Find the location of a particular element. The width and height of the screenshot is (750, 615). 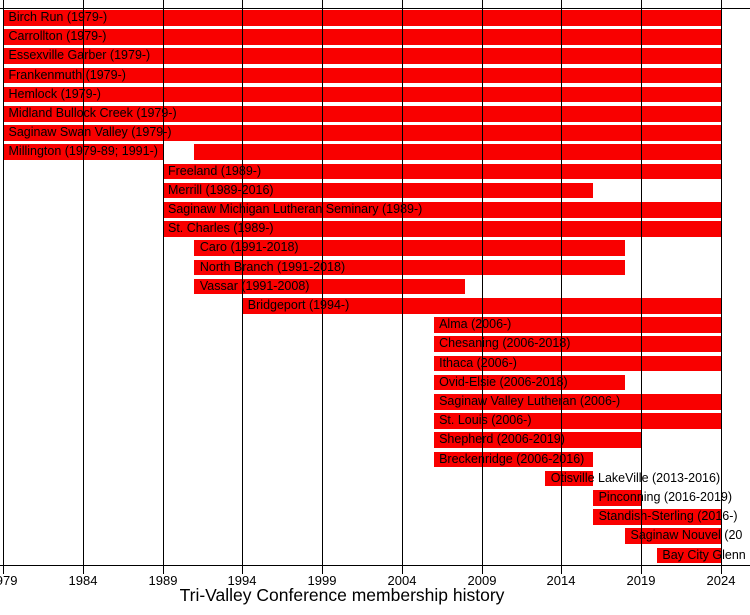

timeline-bar-label: Ithaca (2006-) is located at coordinates (478, 362).